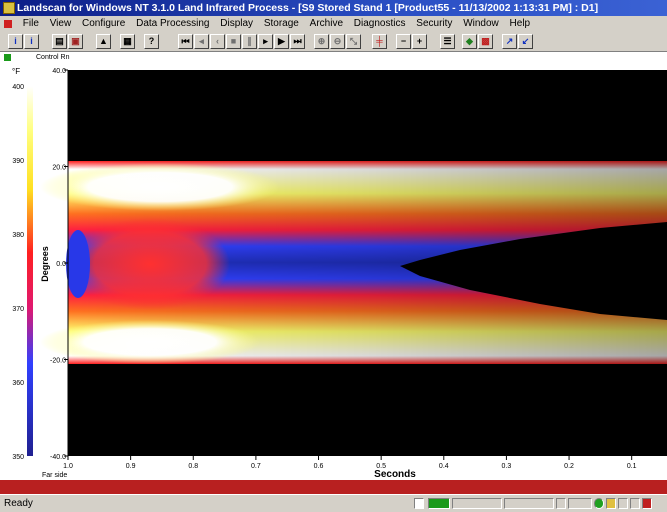  I want to click on print-preview-icon: ▣, so click(75, 41).